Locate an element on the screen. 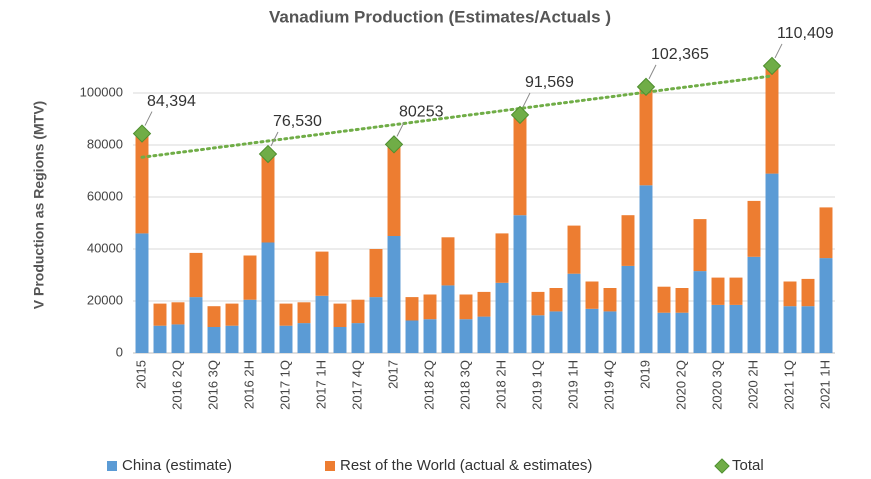  legend-label: Rest of the World (actual & estimates) is located at coordinates (466, 465).